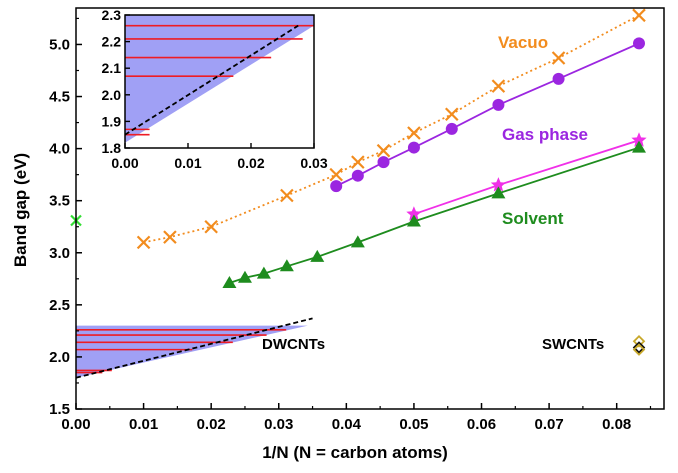 The width and height of the screenshot is (678, 473). I want to click on inset-x-tick-label: 0.01, so click(187, 163).